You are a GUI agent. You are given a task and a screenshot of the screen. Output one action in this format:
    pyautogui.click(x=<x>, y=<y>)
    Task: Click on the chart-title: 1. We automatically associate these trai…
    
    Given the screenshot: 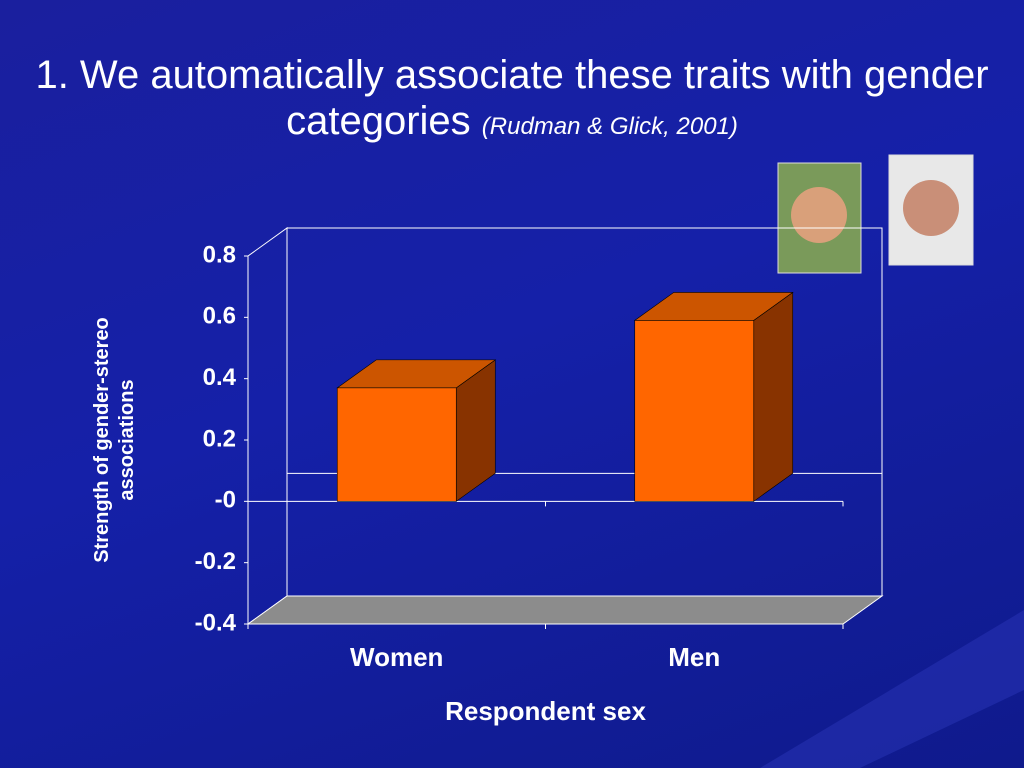 What is the action you would take?
    pyautogui.click(x=512, y=98)
    